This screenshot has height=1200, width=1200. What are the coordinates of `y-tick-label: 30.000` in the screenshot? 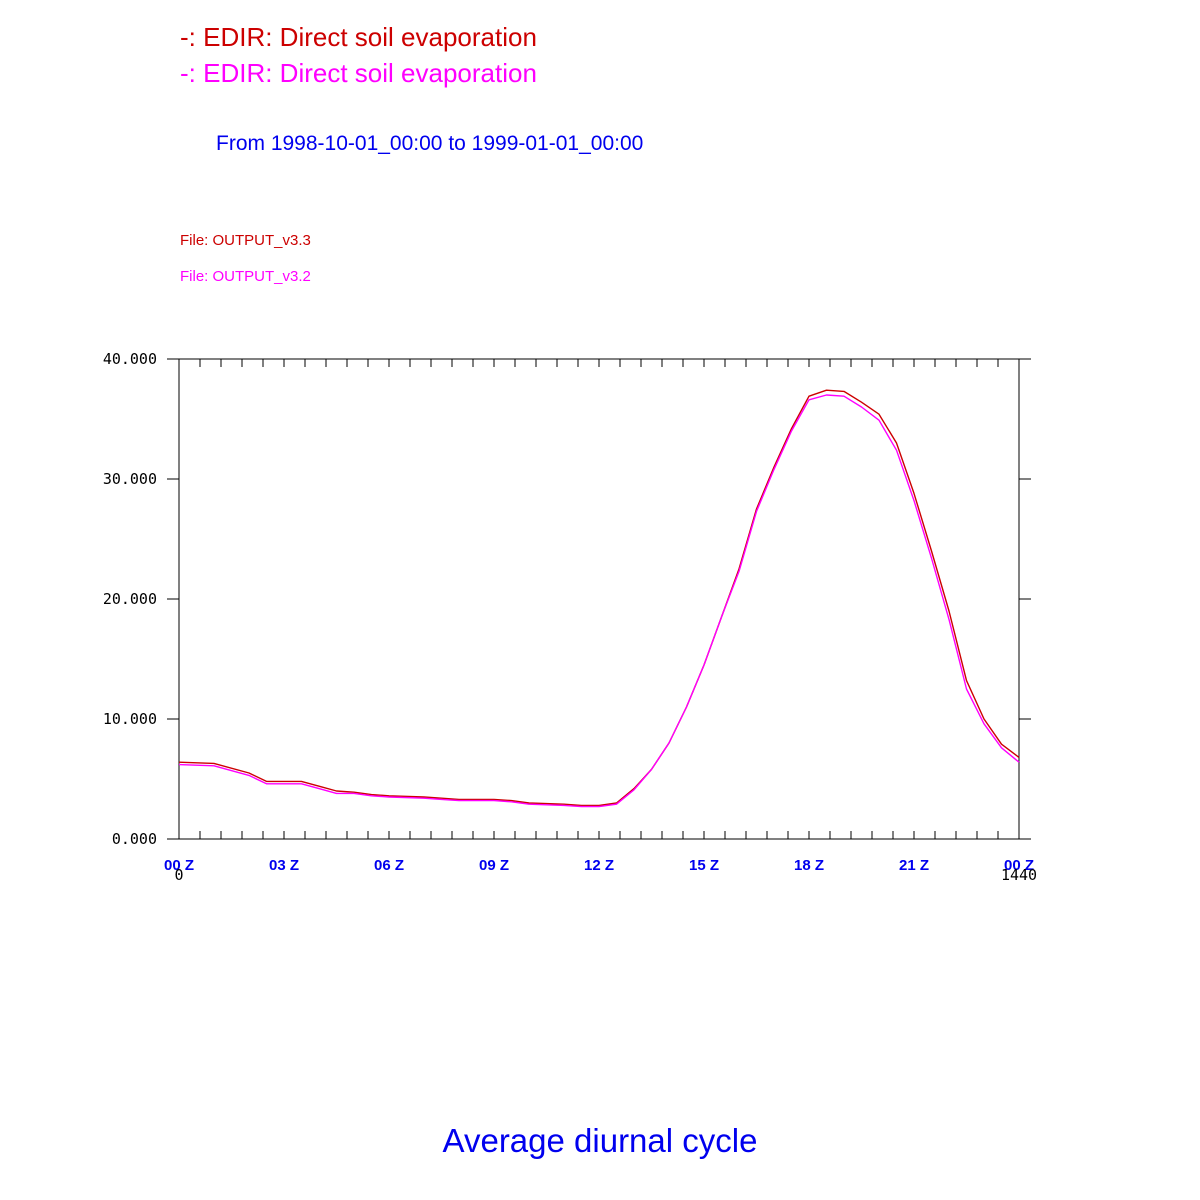 It's located at (130, 479).